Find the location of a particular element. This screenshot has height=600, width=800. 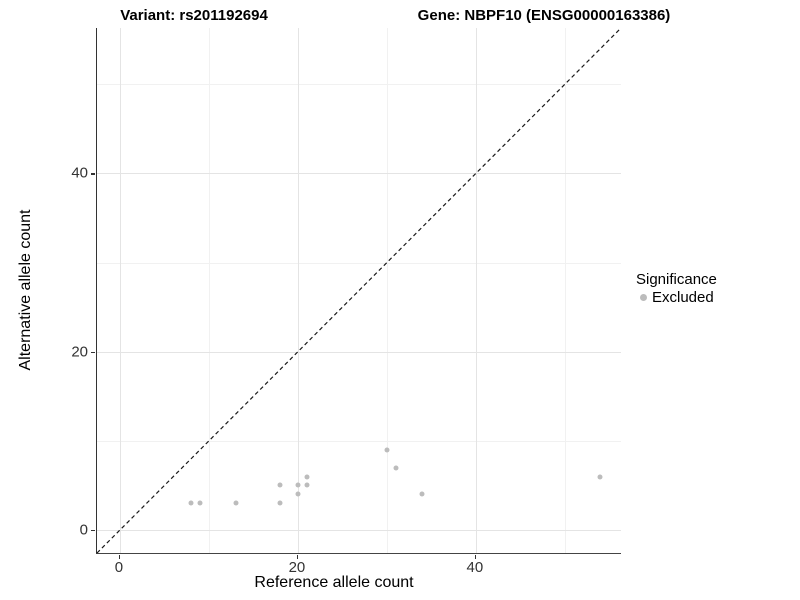

x-axis-title: Reference allele count is located at coordinates (334, 582).